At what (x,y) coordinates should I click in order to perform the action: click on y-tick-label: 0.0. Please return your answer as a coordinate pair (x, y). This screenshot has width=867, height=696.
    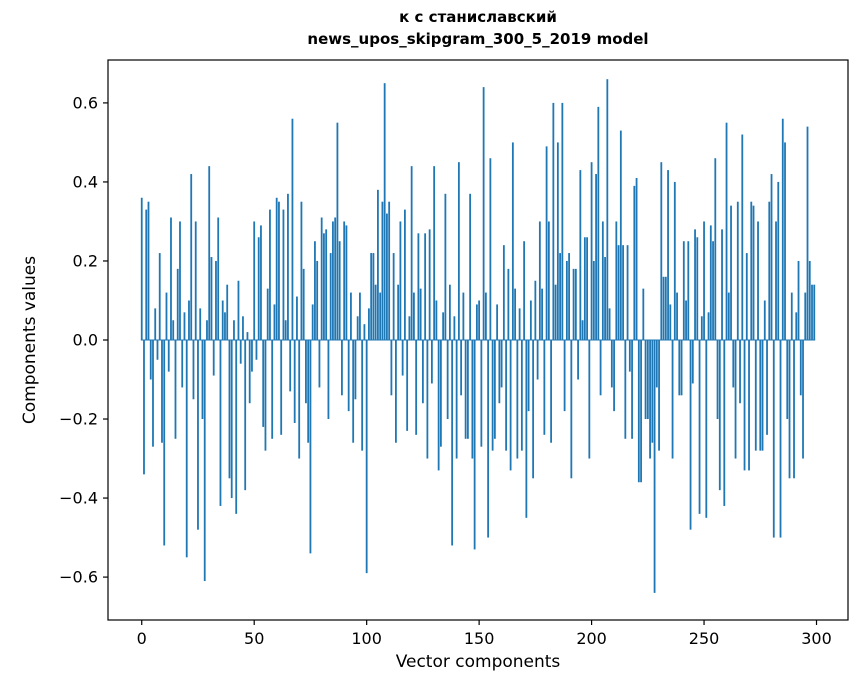
    Looking at the image, I should click on (85, 340).